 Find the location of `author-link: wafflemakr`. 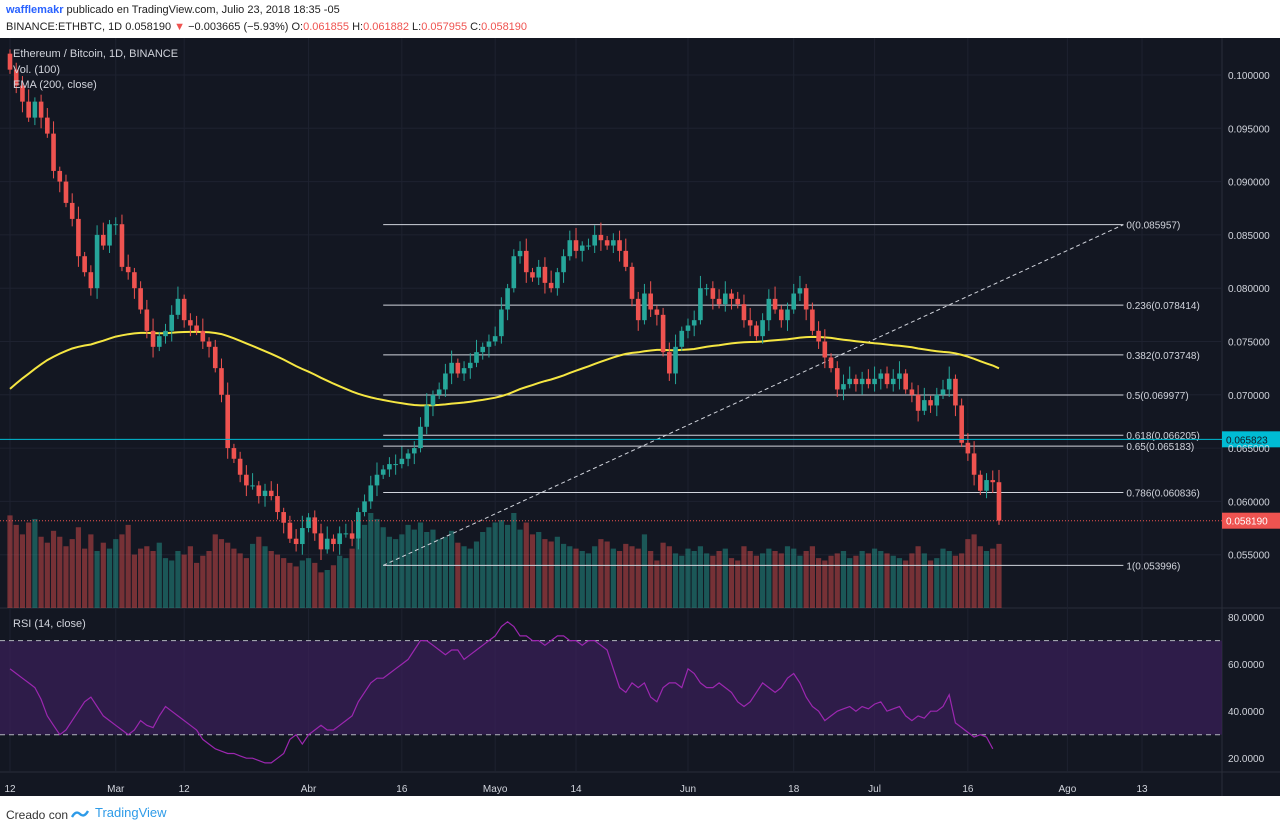

author-link: wafflemakr is located at coordinates (35, 10).